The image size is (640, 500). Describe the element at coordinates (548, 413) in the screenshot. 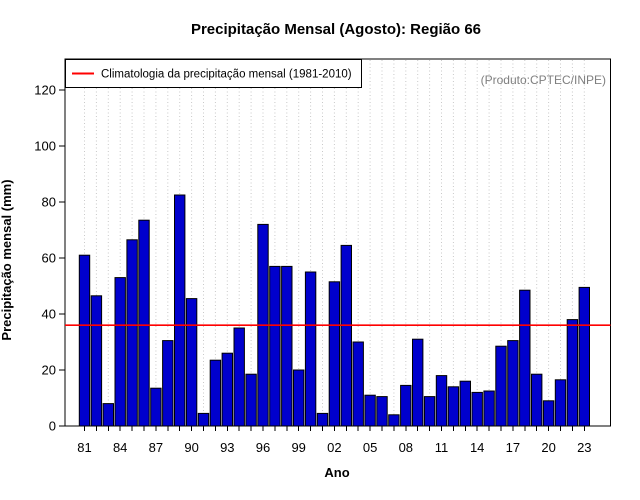

I see `bar-2020` at that location.